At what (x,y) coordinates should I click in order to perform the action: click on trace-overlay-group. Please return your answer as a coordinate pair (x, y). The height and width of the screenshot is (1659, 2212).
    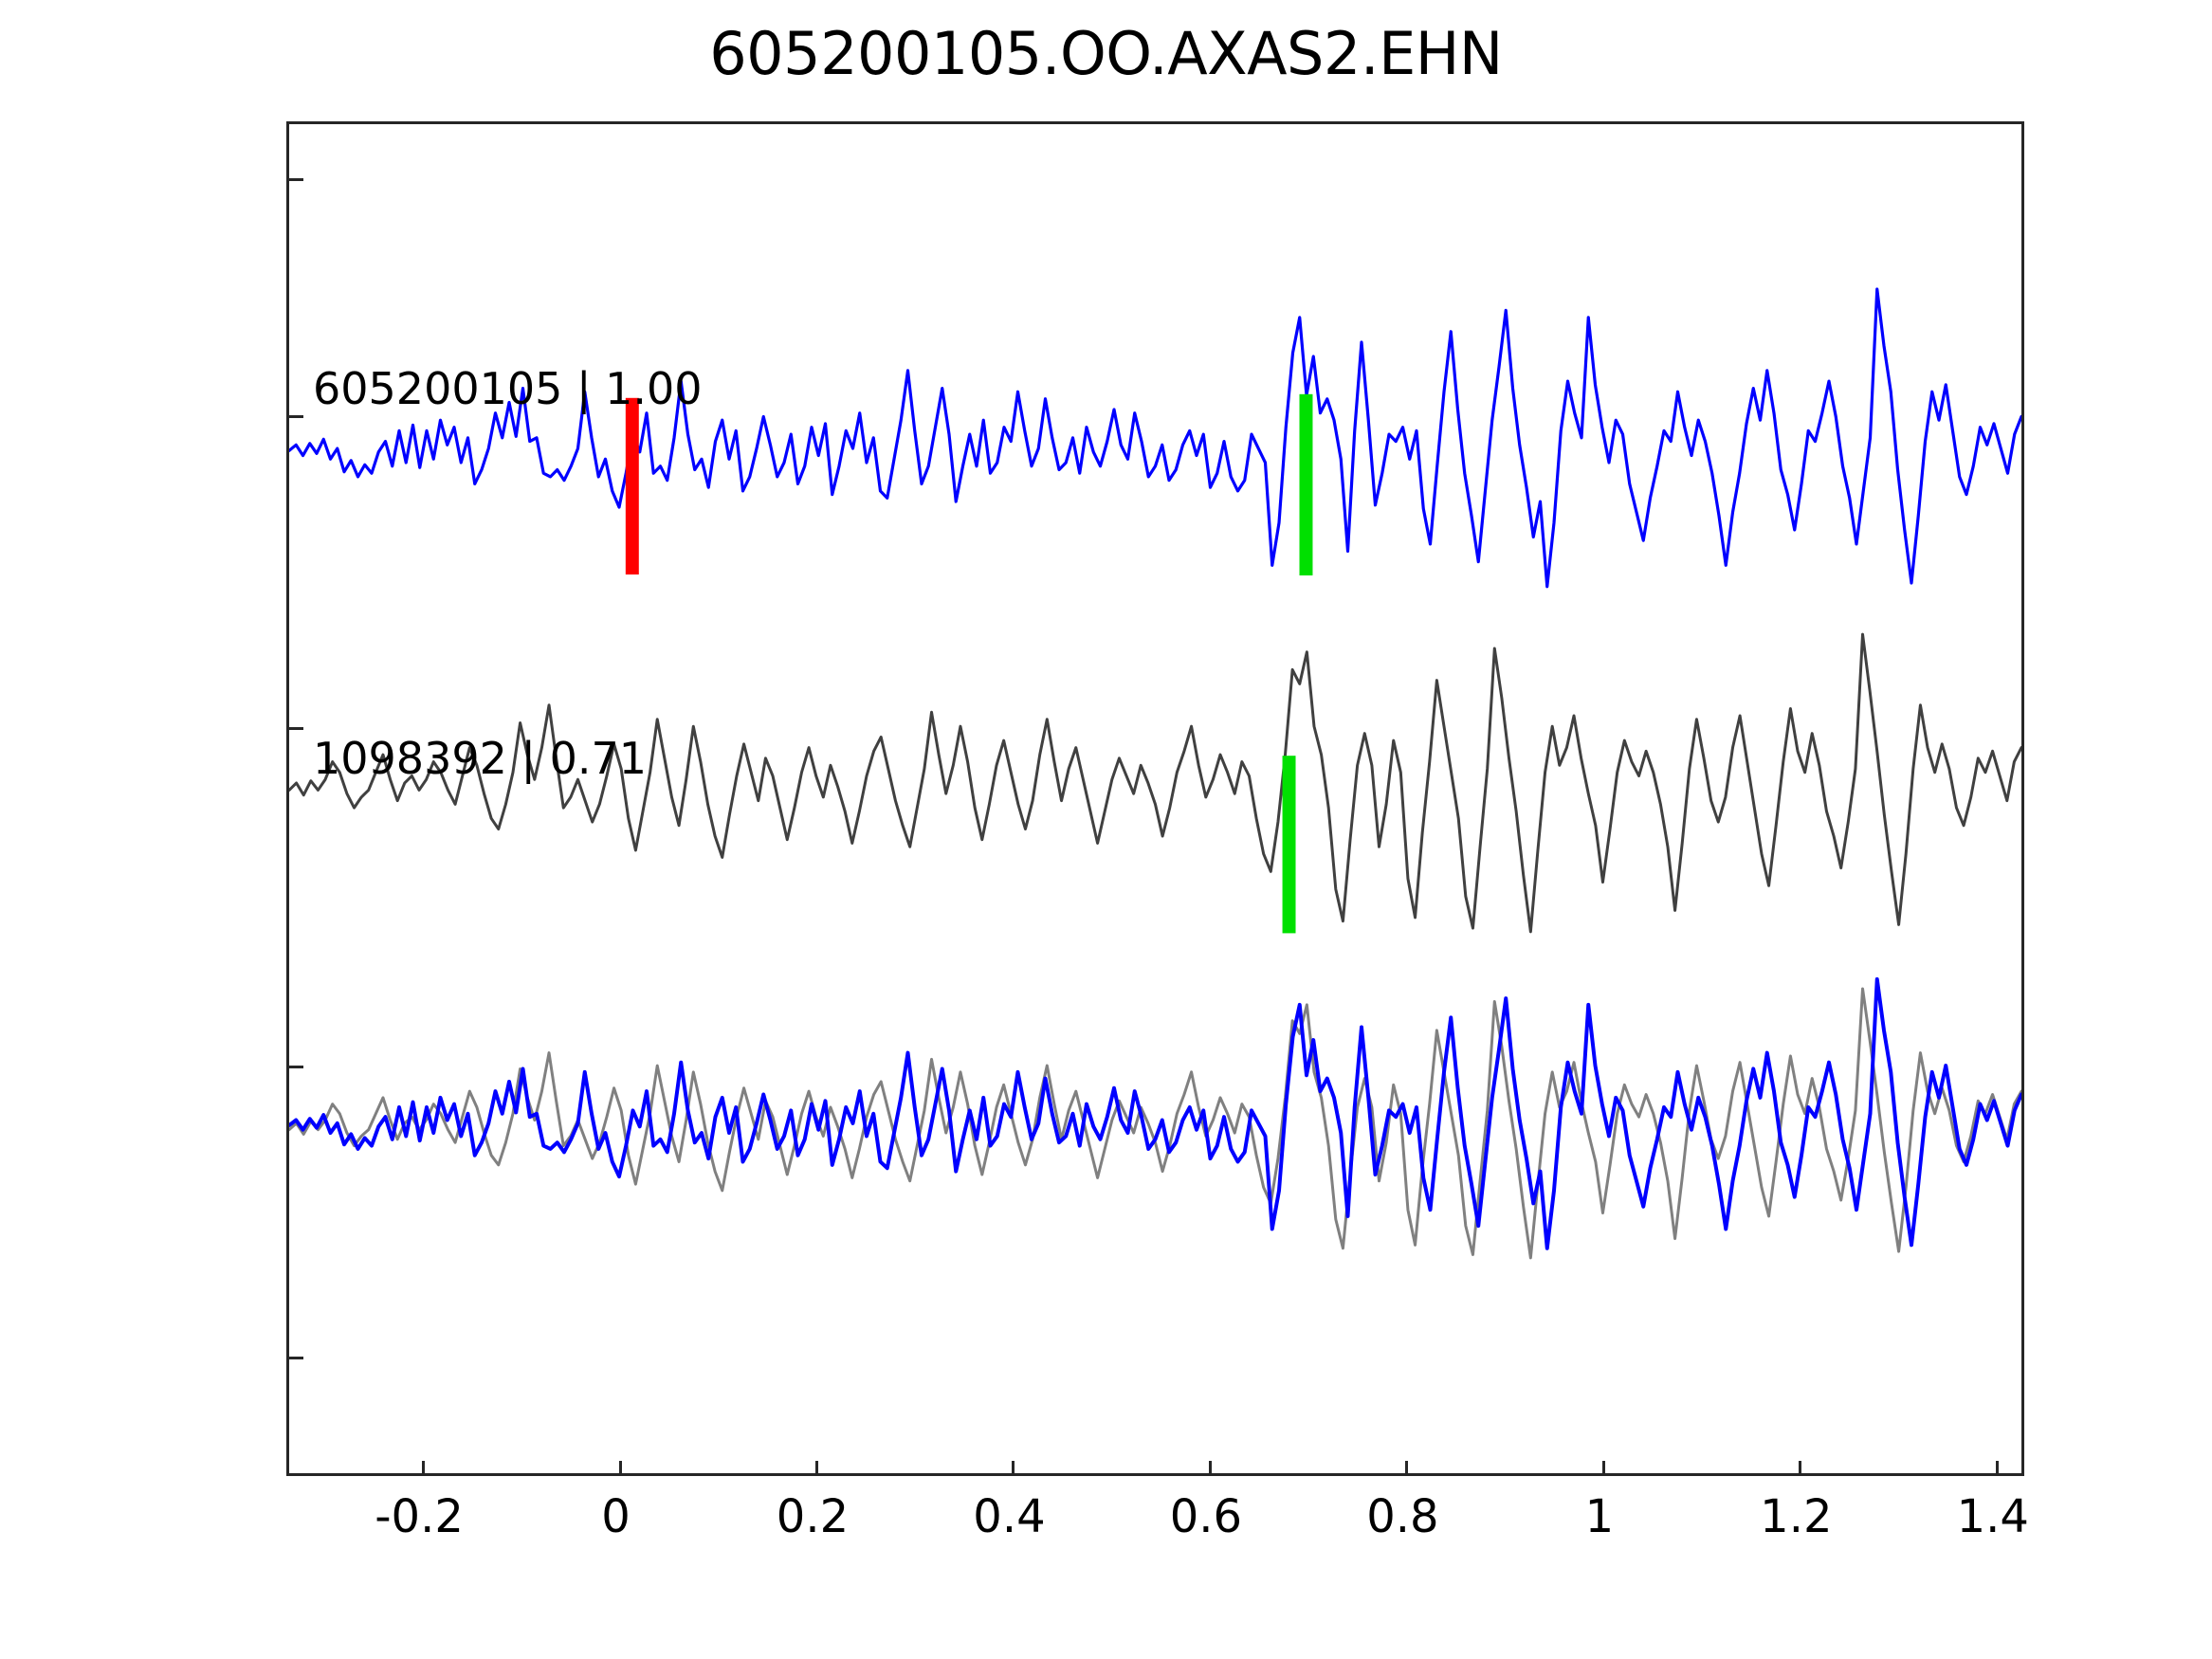
    Looking at the image, I should click on (1155, 1118).